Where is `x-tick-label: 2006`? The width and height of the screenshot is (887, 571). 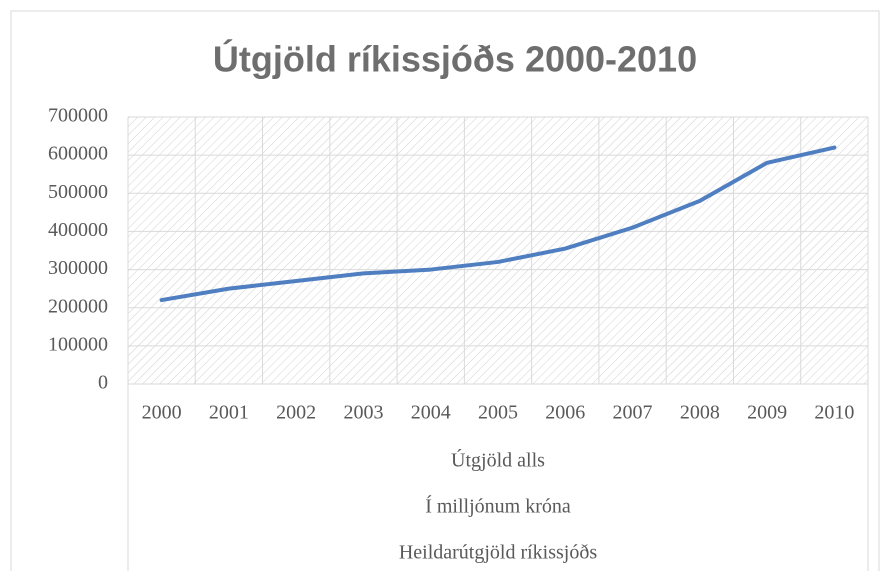
x-tick-label: 2006 is located at coordinates (565, 413).